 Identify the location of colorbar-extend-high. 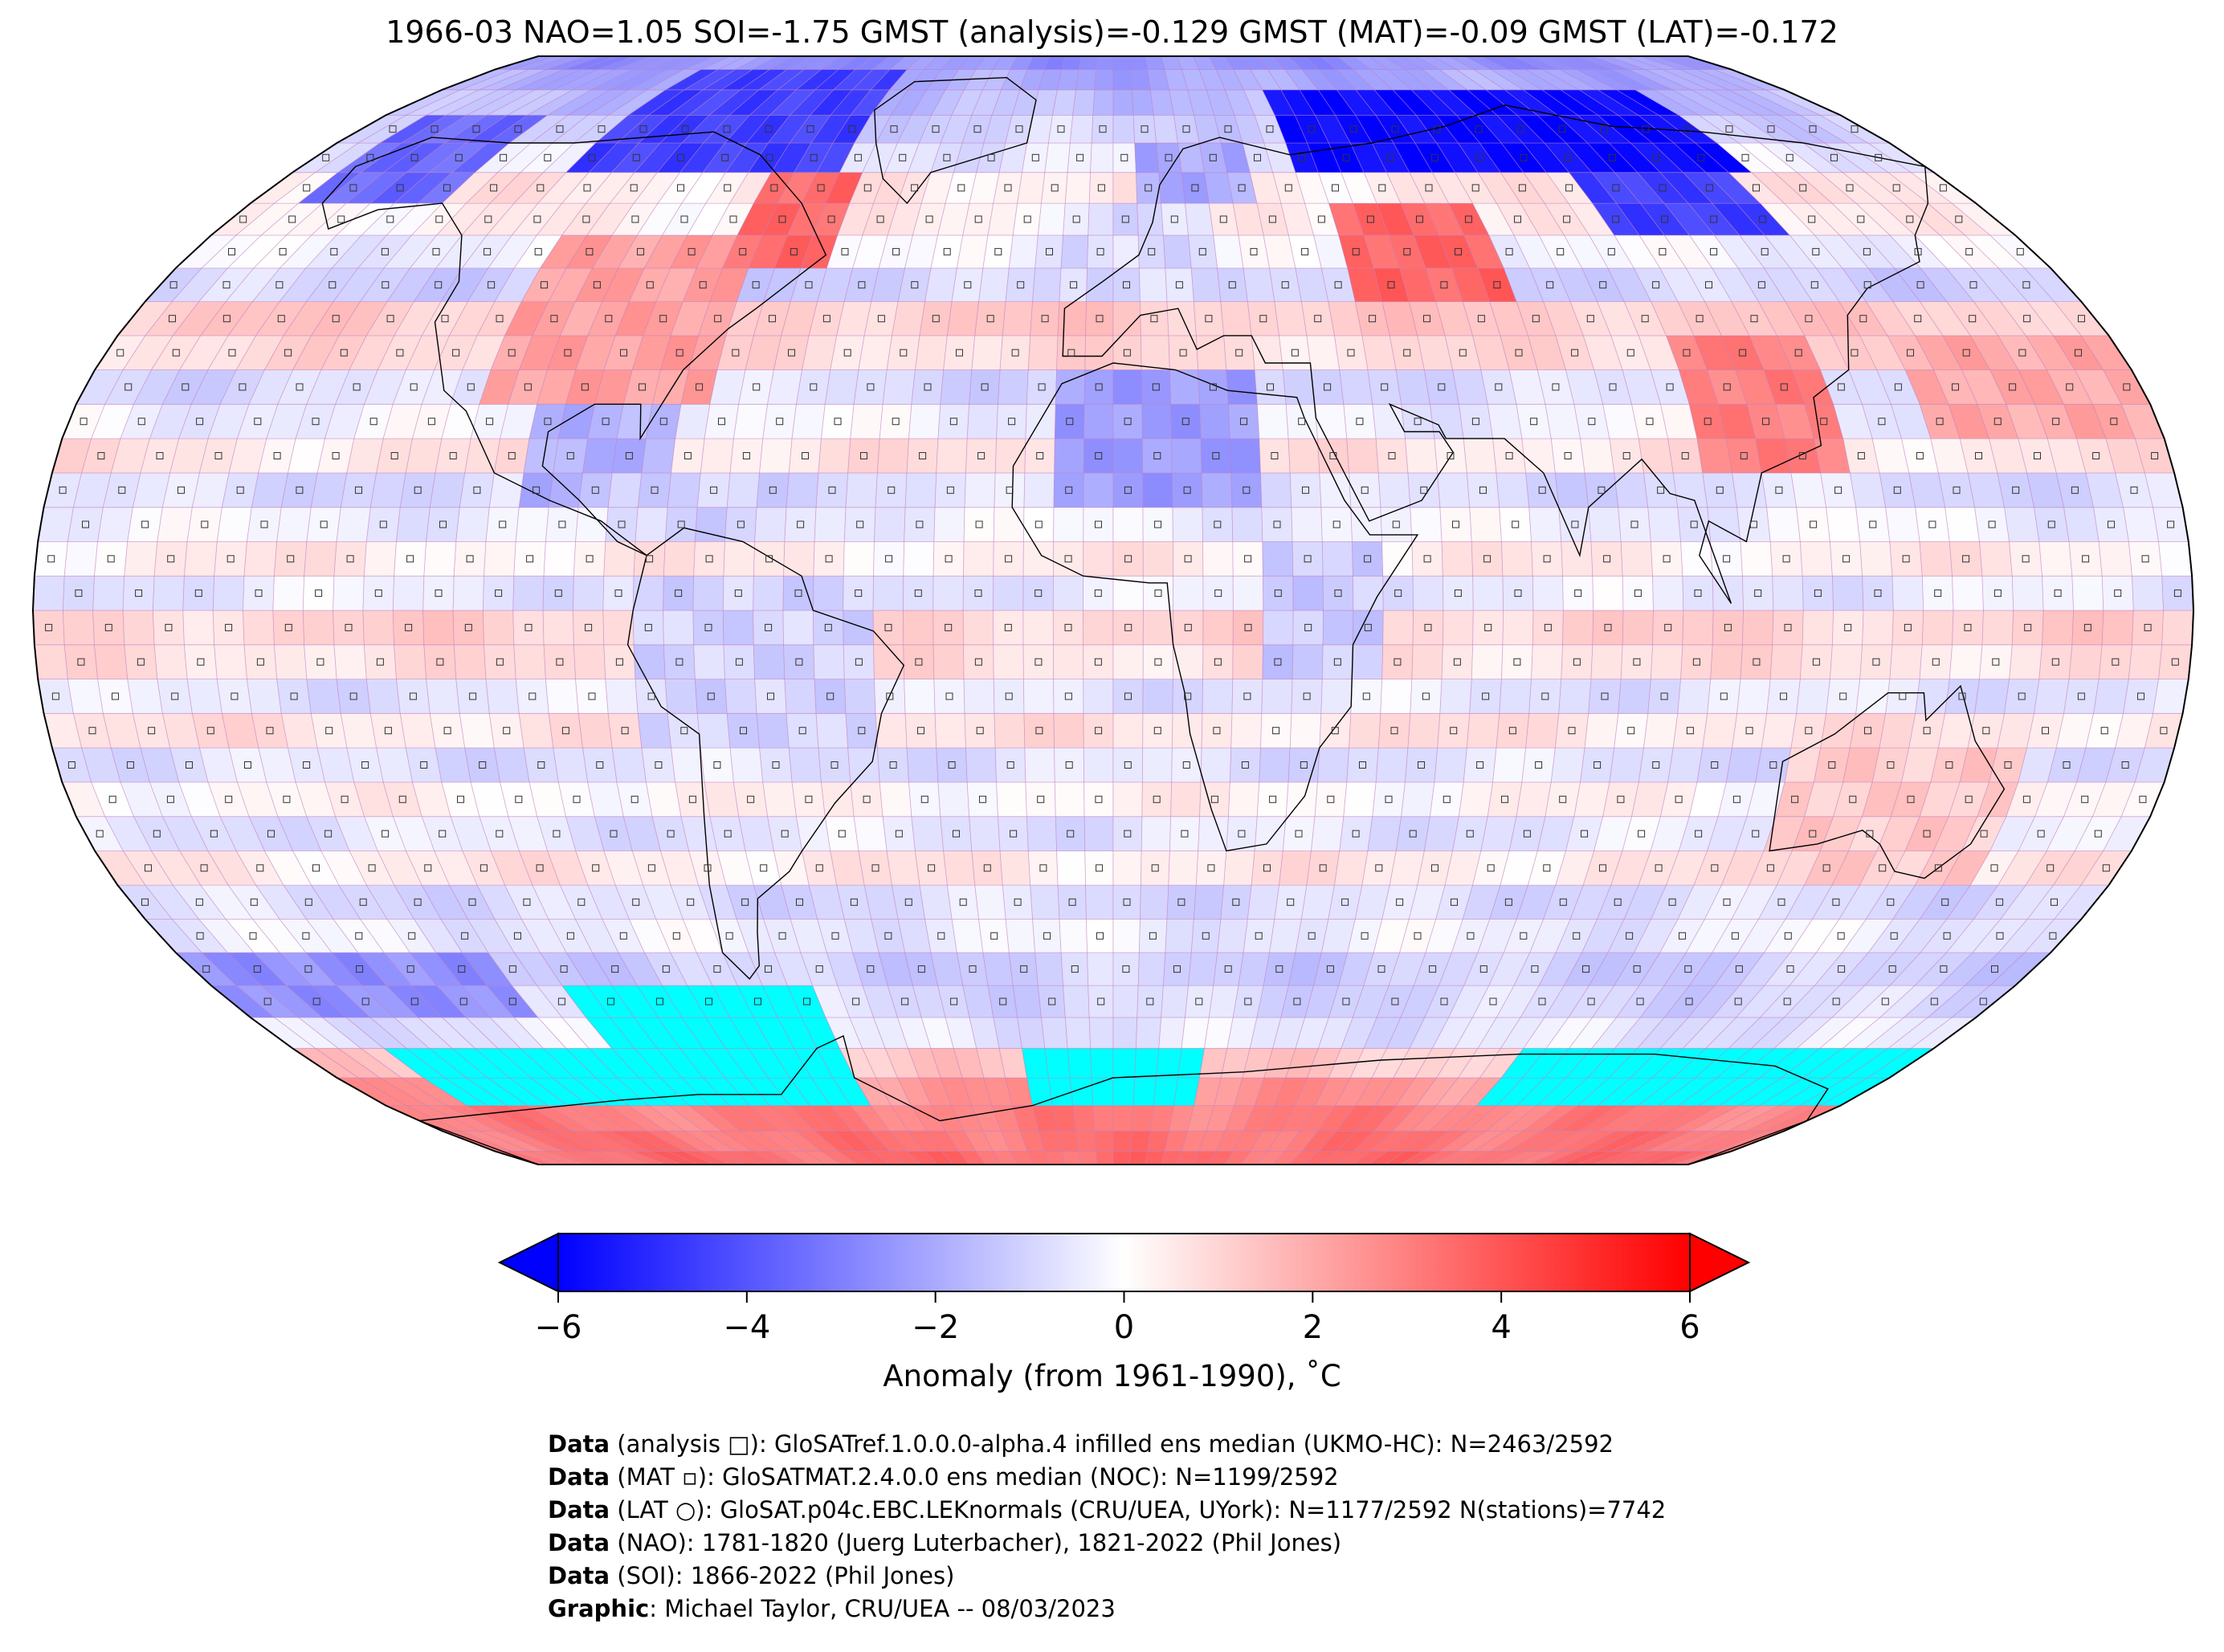
(1720, 1262).